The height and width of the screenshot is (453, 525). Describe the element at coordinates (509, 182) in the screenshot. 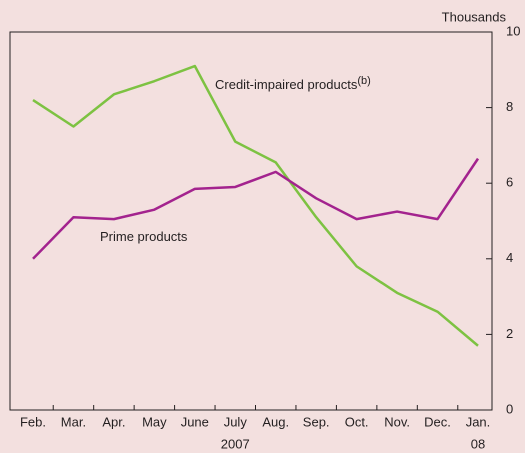

I see `y-tick-label: 6` at that location.